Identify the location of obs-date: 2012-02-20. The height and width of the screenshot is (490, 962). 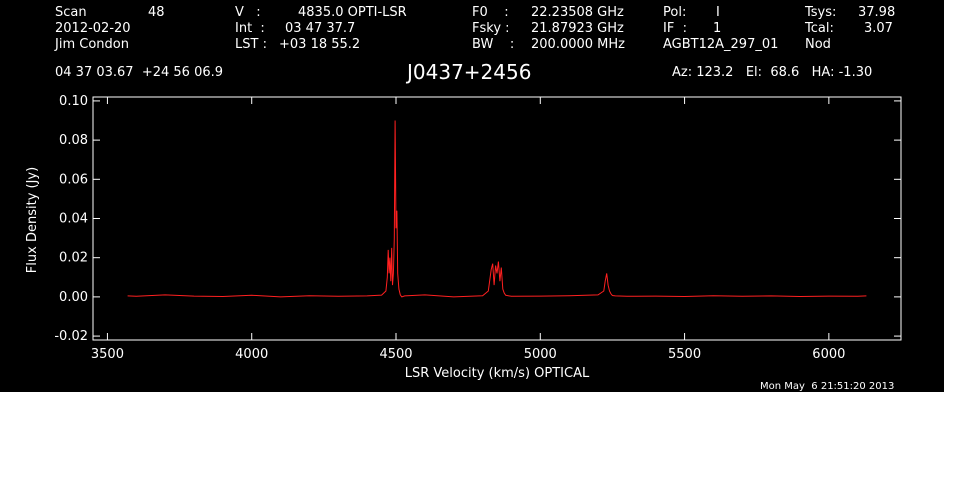
(93, 28).